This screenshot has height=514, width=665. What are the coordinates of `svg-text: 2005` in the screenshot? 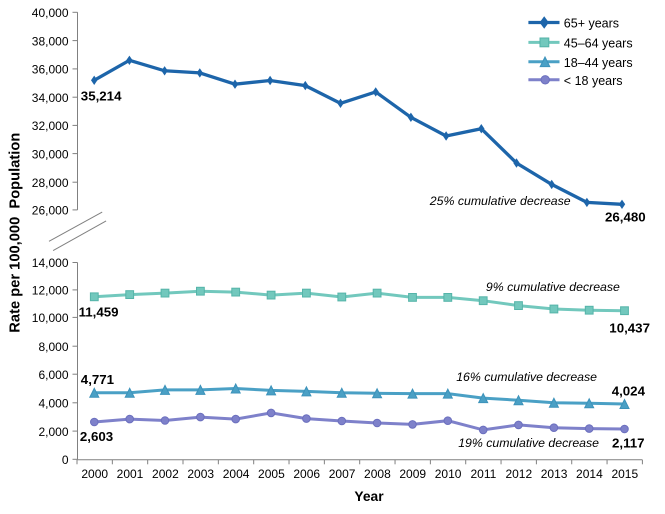 It's located at (271, 474).